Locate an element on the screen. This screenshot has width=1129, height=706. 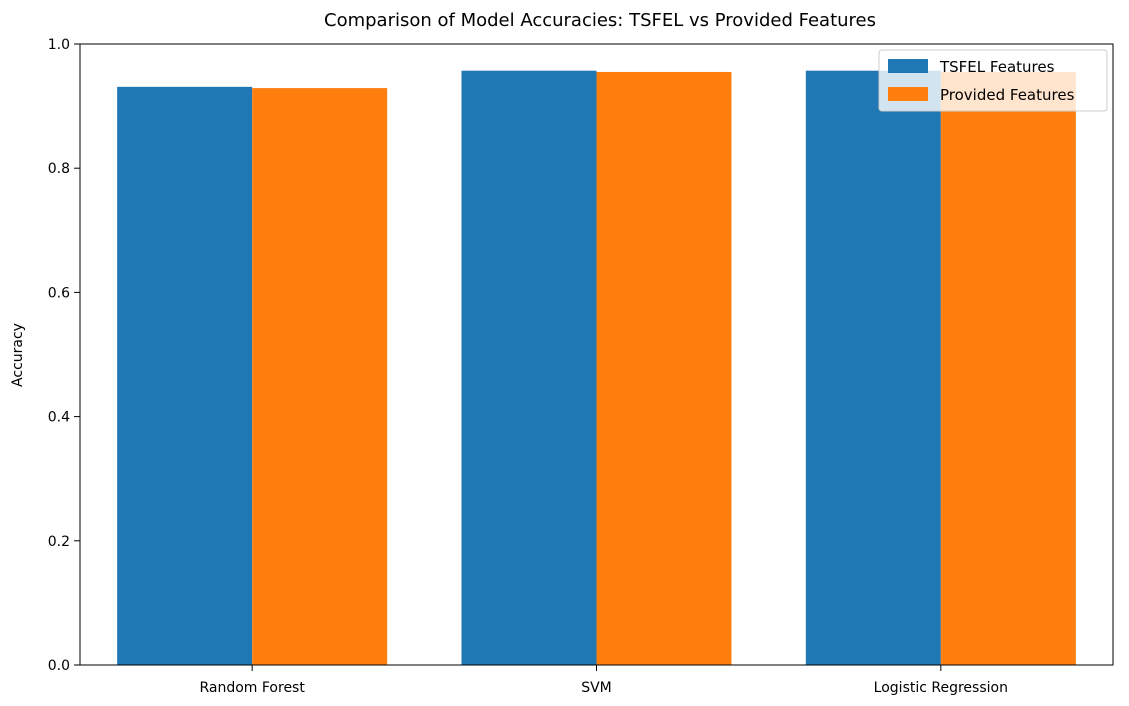
bar-provided-features-logistic-regression is located at coordinates (1008, 368).